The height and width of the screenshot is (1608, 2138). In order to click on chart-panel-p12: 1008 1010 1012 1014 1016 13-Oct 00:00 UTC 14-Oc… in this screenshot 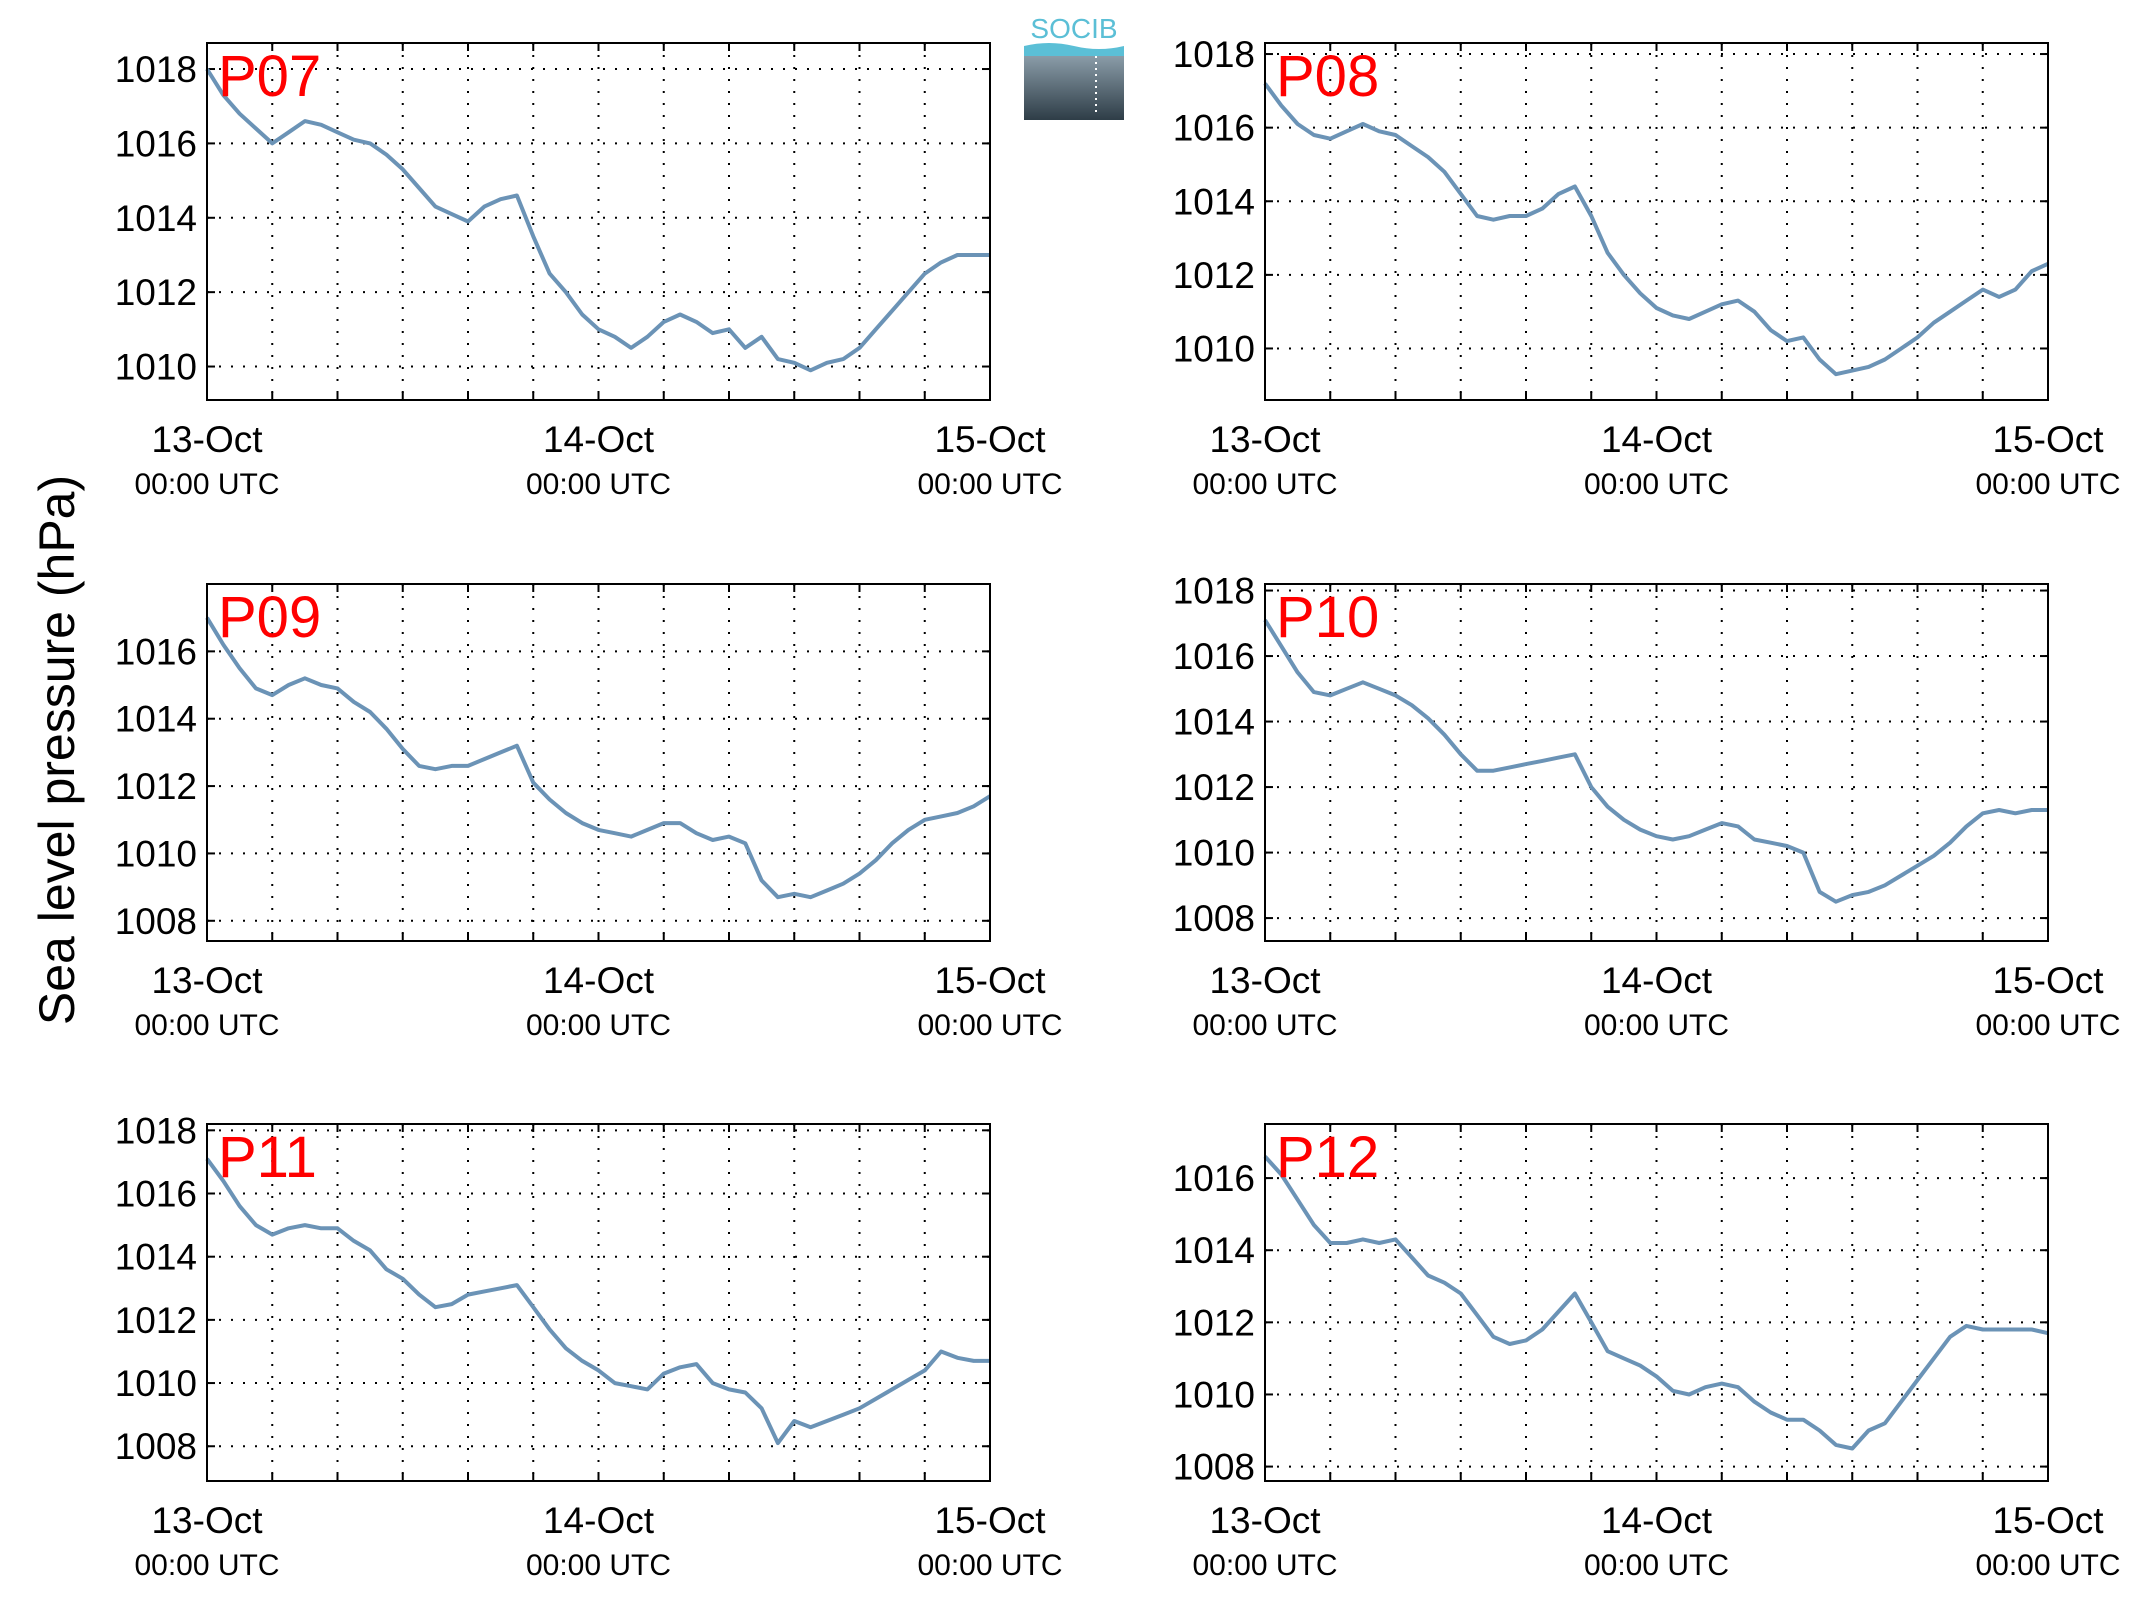, I will do `click(1647, 1352)`.